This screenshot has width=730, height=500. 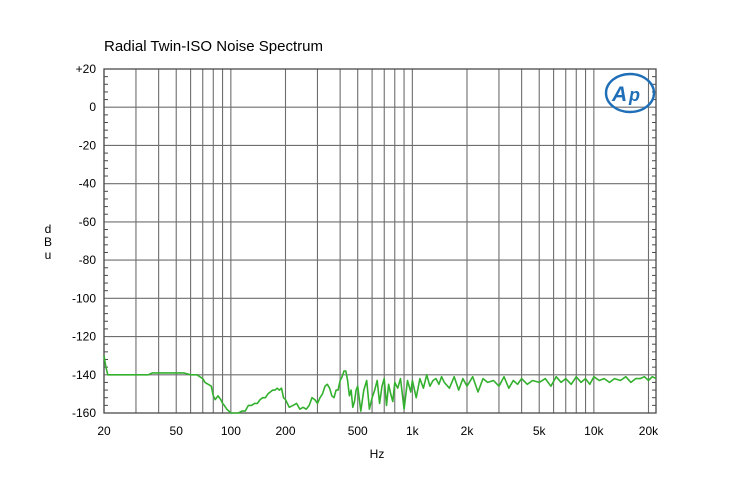 I want to click on y-tick-label-8: -140, so click(x=84, y=375).